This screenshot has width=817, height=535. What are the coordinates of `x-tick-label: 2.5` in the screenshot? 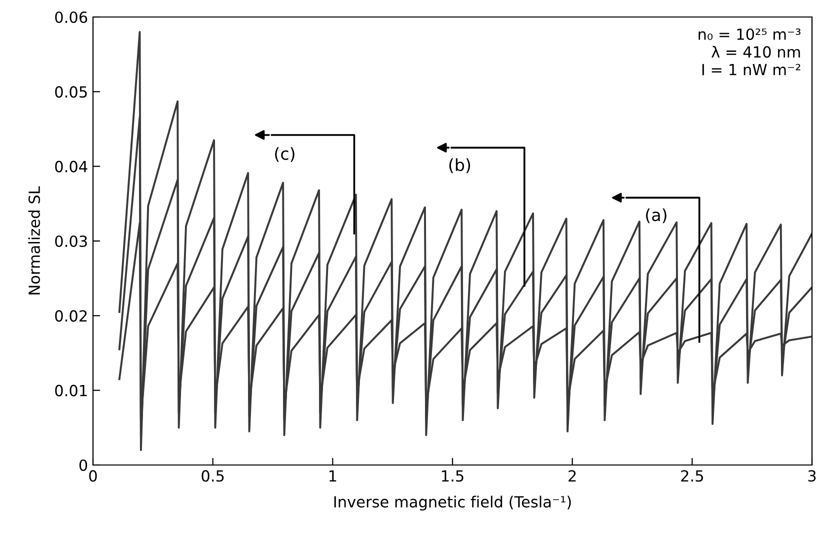 It's located at (692, 476).